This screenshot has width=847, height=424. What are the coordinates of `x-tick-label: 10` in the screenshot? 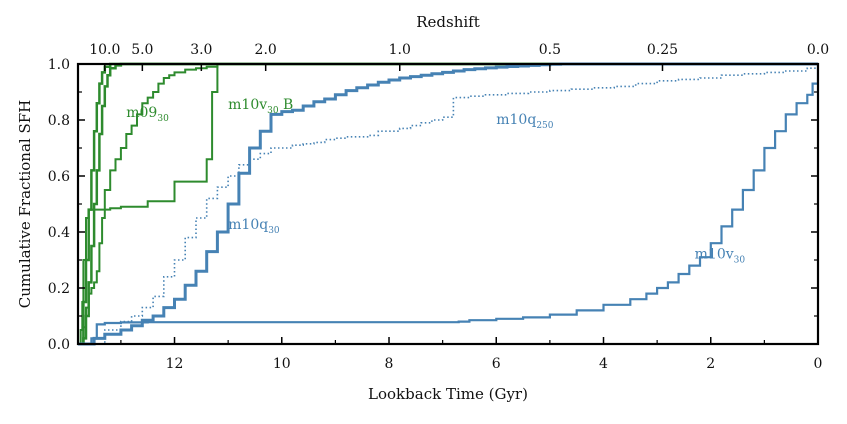 It's located at (282, 364).